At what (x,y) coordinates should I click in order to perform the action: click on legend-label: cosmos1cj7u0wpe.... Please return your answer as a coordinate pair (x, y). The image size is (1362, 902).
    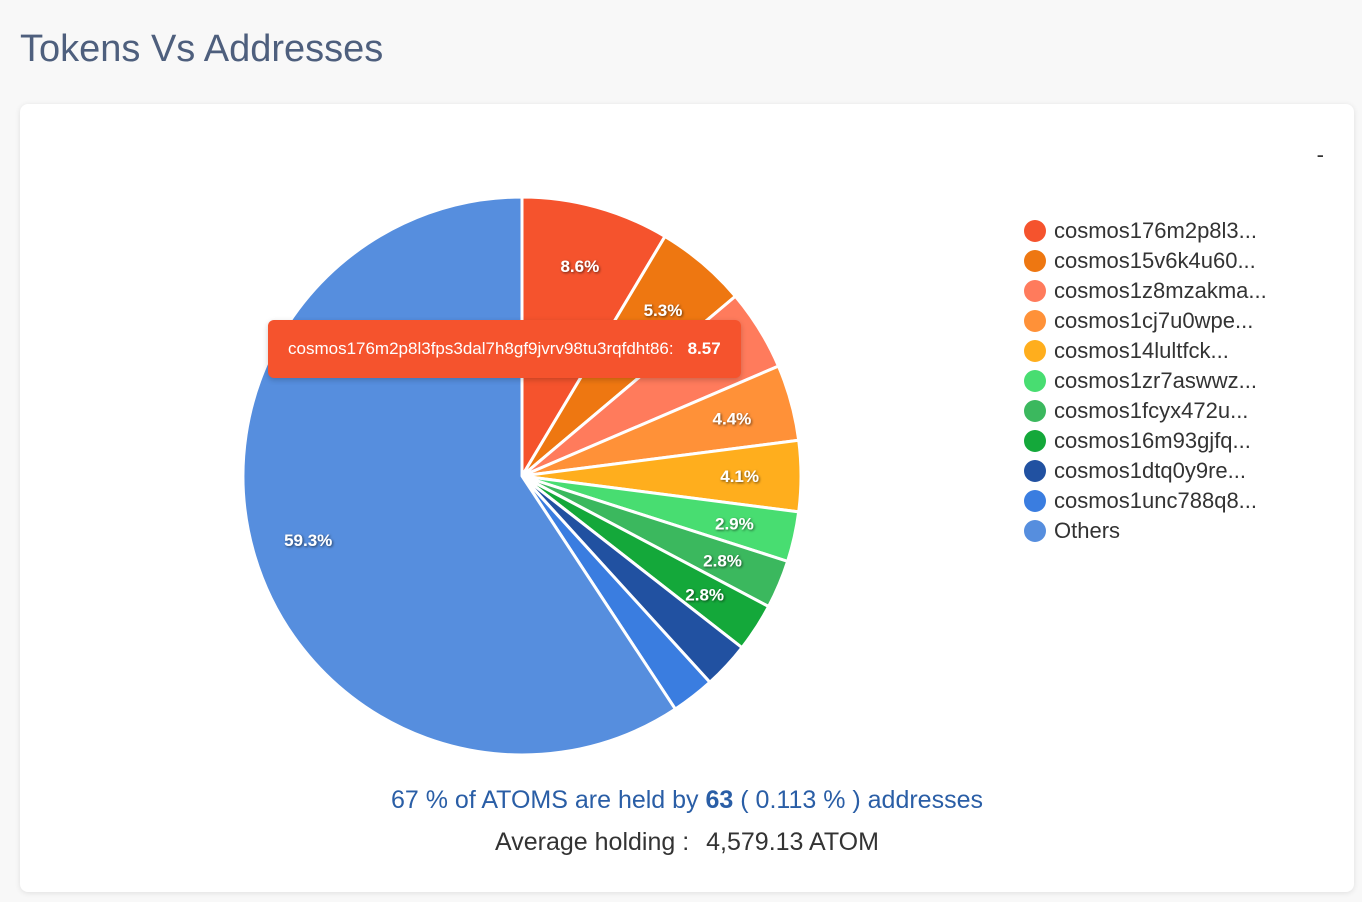
    Looking at the image, I should click on (1154, 320).